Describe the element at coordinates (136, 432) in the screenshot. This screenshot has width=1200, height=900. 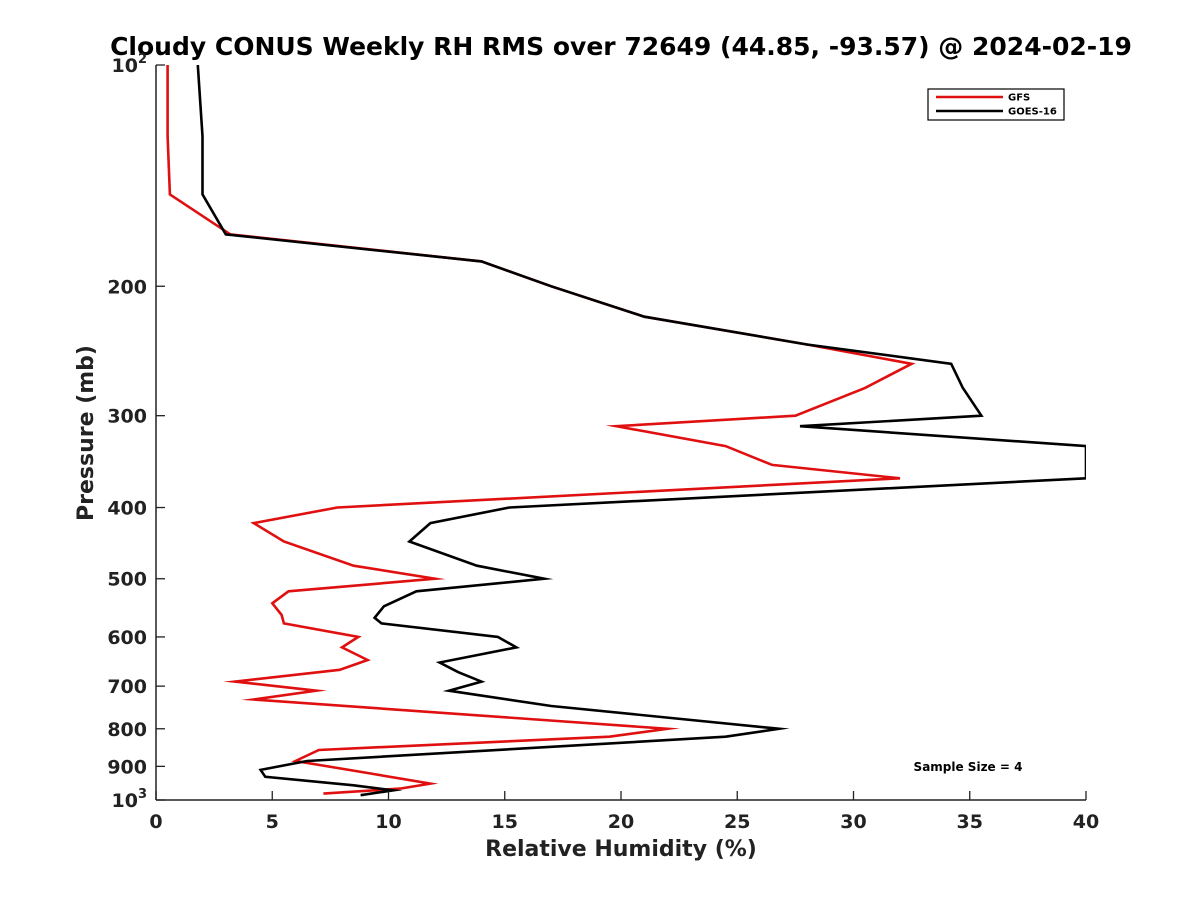
I see `y-ticks: 10² 200 300 400 500 600 700 800 900 10³` at that location.